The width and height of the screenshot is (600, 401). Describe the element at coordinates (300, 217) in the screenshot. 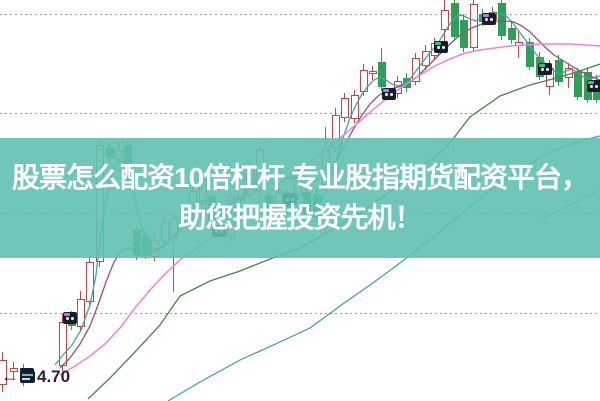

I see `banner-headline-line2: 助您把握投资先机！` at that location.